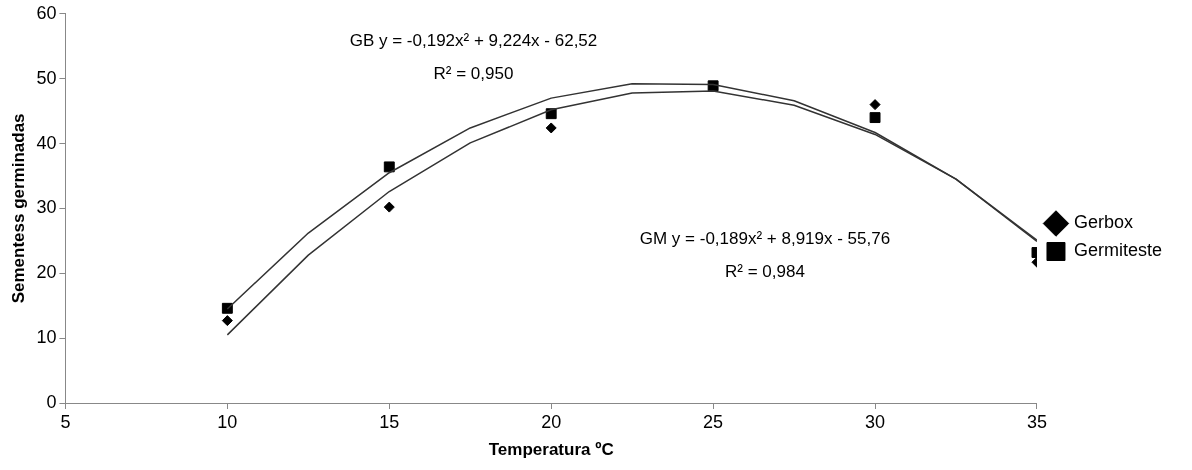 The height and width of the screenshot is (470, 1192). Describe the element at coordinates (875, 421) in the screenshot. I see `x-tick-label: 30` at that location.